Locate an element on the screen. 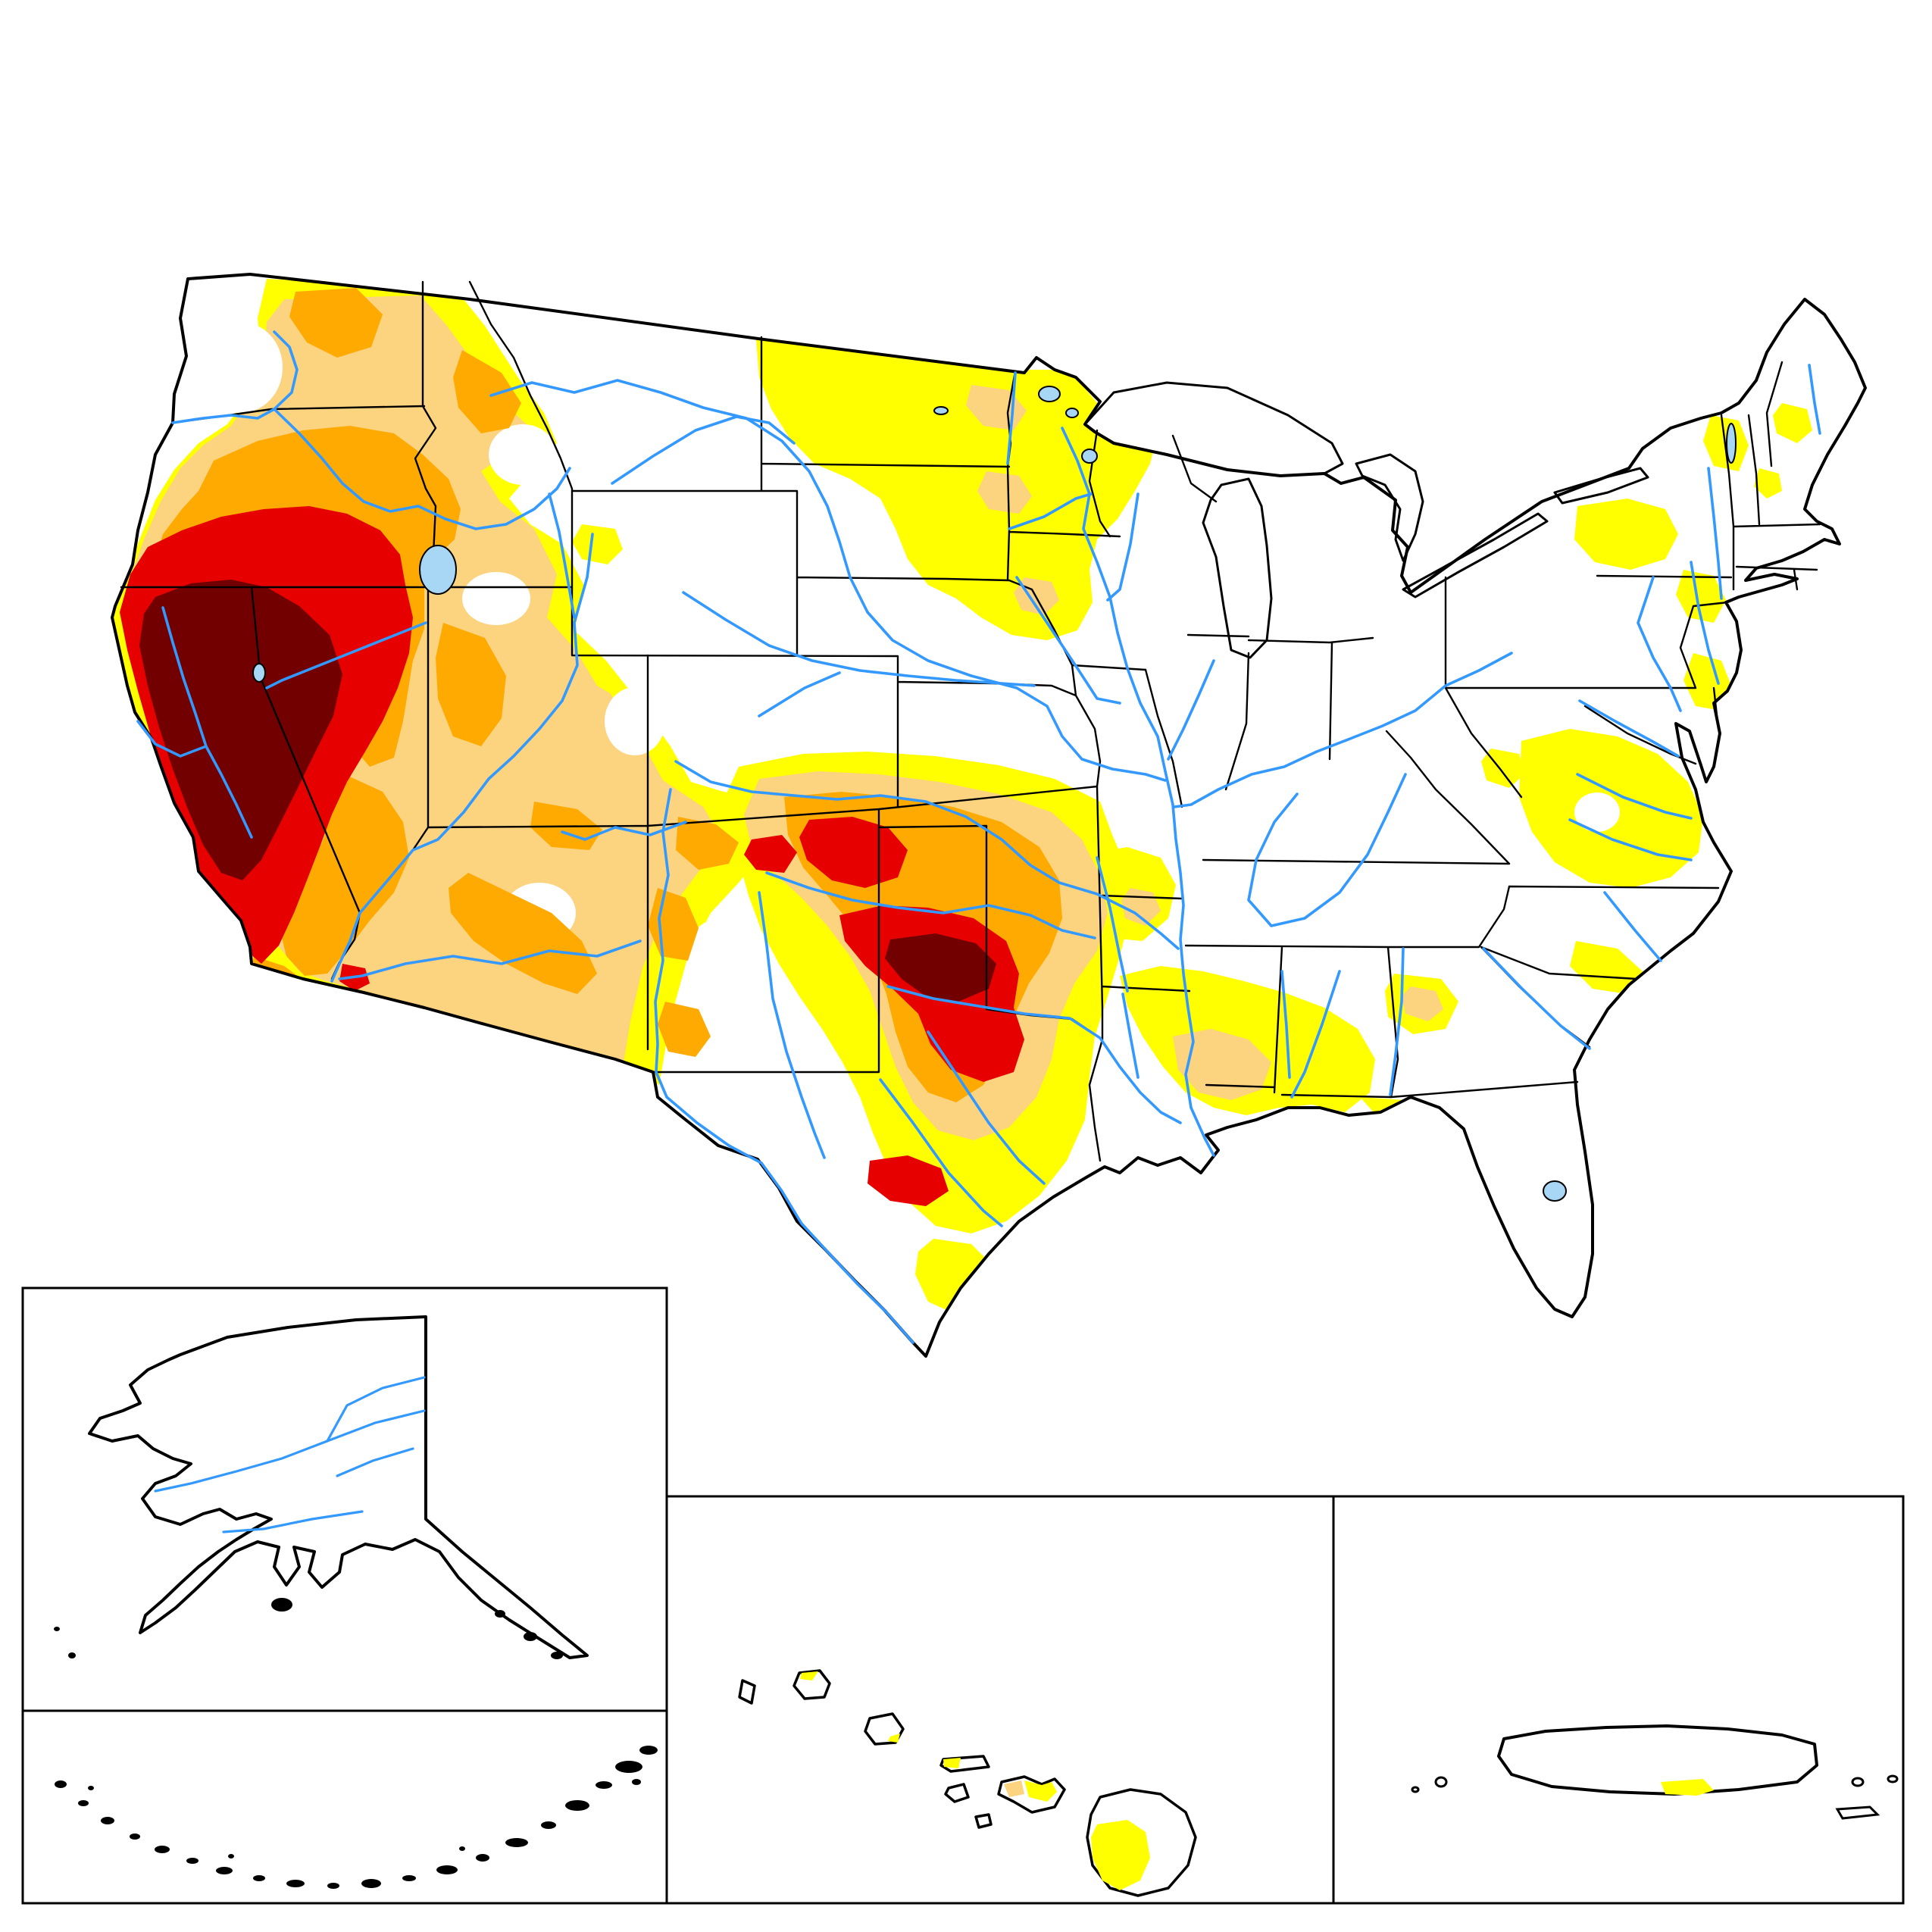 The width and height of the screenshot is (1932, 1932). aleutian-inset-frame is located at coordinates (344, 1807).